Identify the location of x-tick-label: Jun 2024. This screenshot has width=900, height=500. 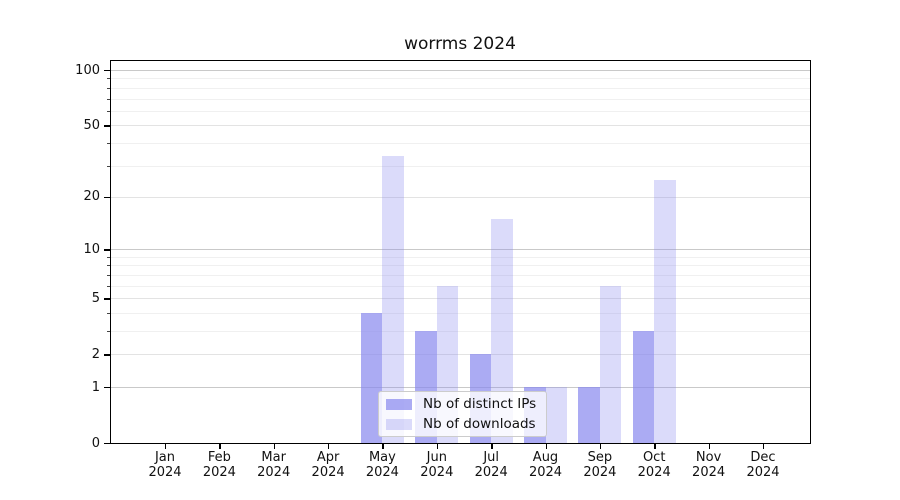
(437, 465).